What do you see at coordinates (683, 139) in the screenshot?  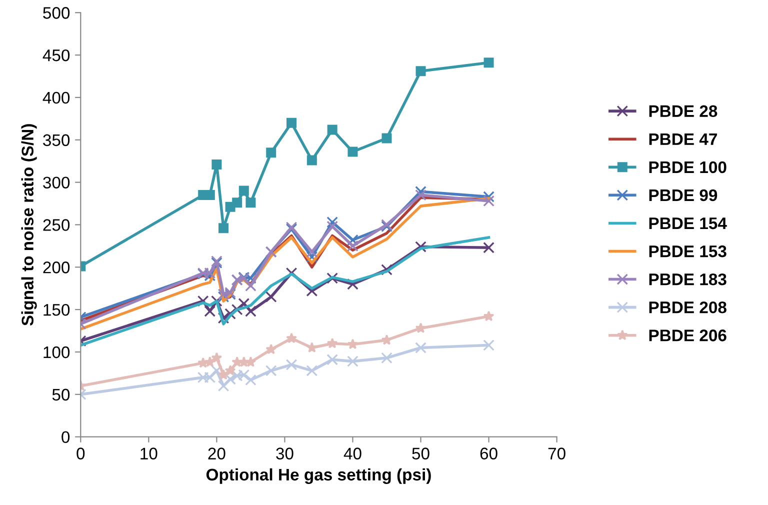 I see `legend-label: PBDE 47` at bounding box center [683, 139].